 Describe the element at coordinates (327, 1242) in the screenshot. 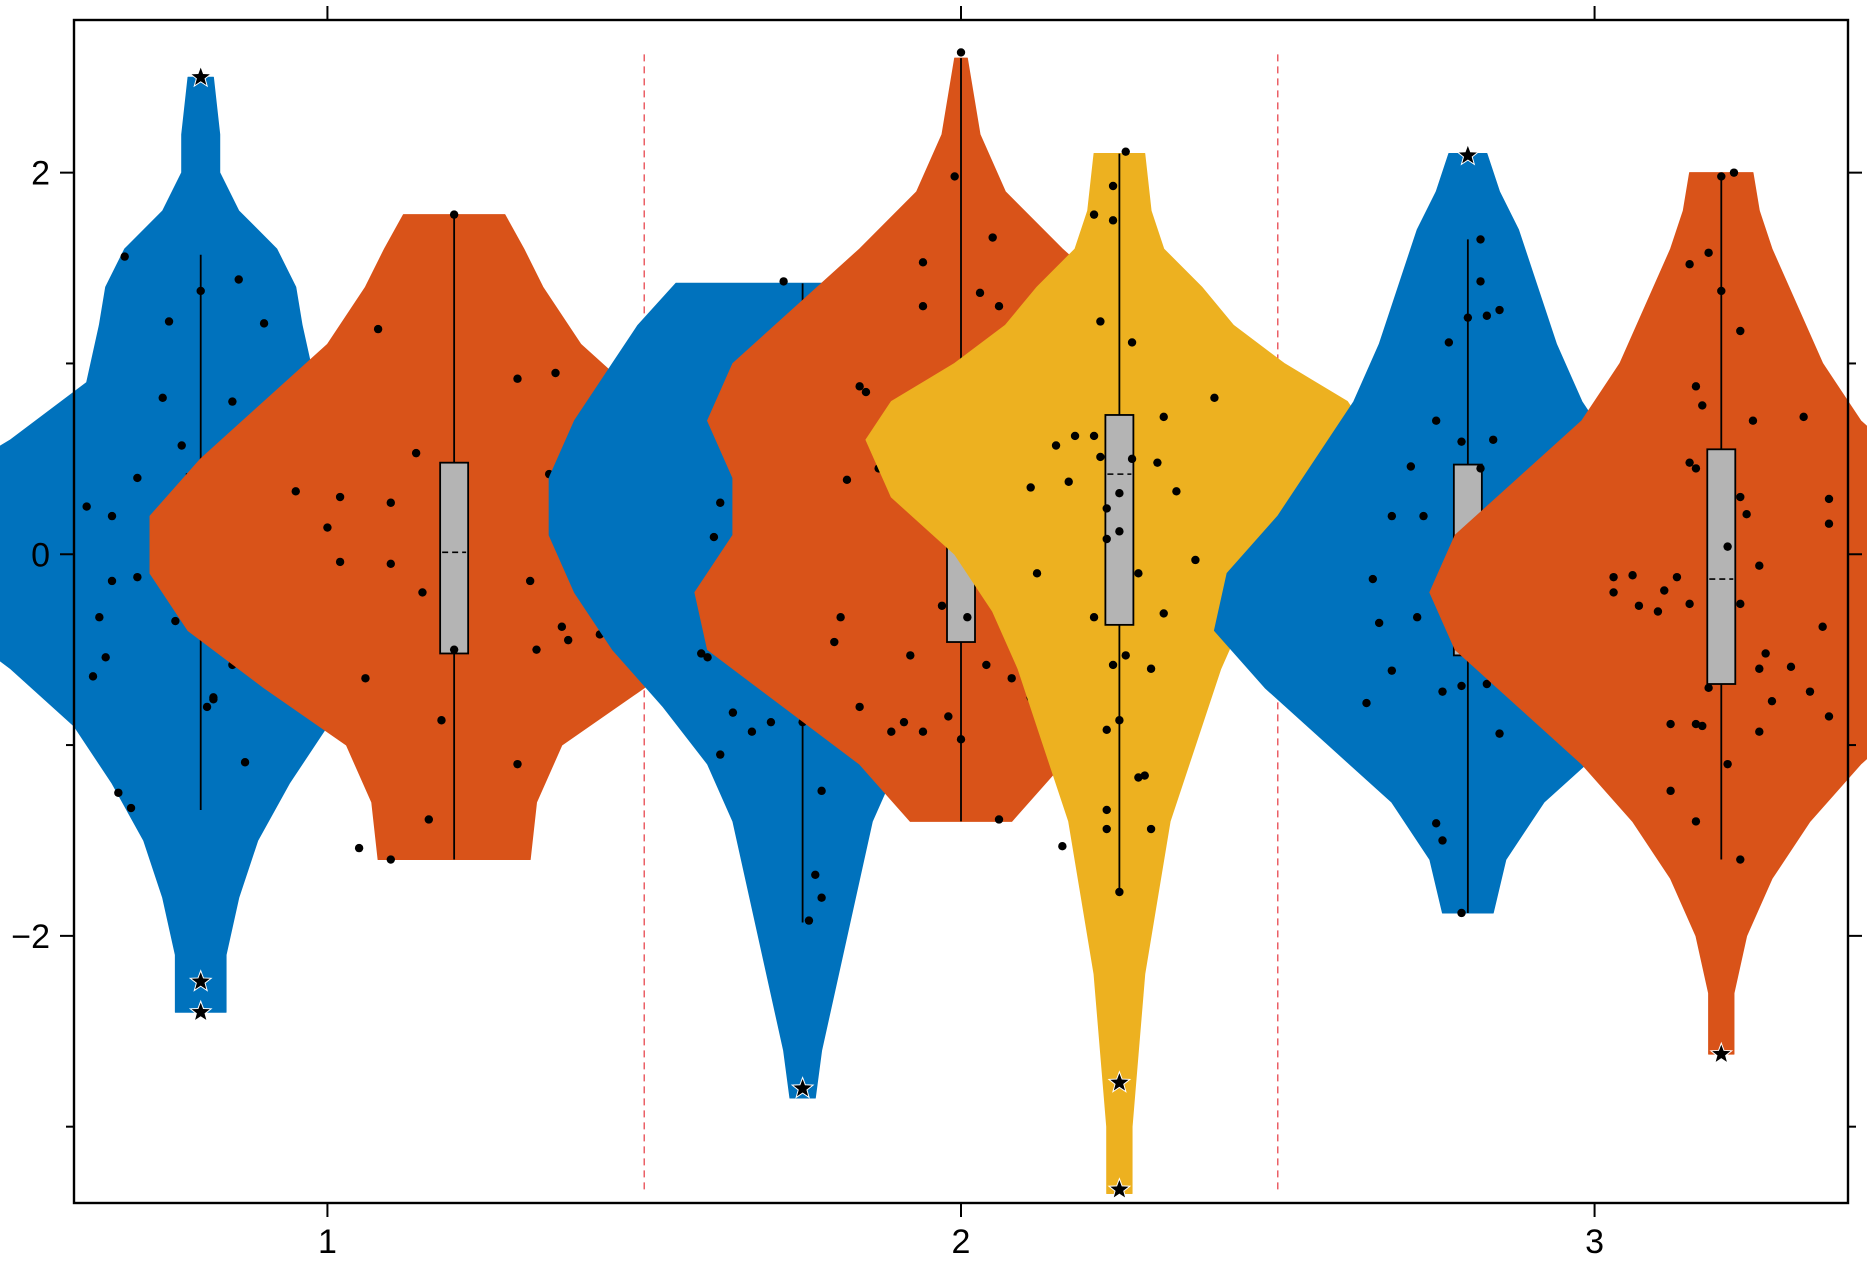

I see `x-tick-label: 1` at that location.